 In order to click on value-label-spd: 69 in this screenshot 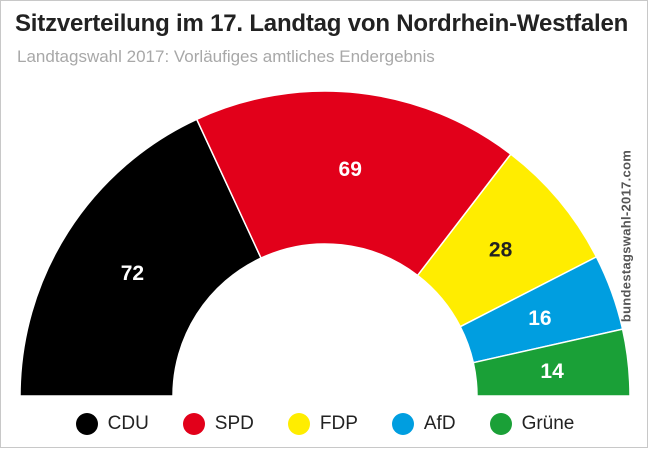, I will do `click(350, 169)`.